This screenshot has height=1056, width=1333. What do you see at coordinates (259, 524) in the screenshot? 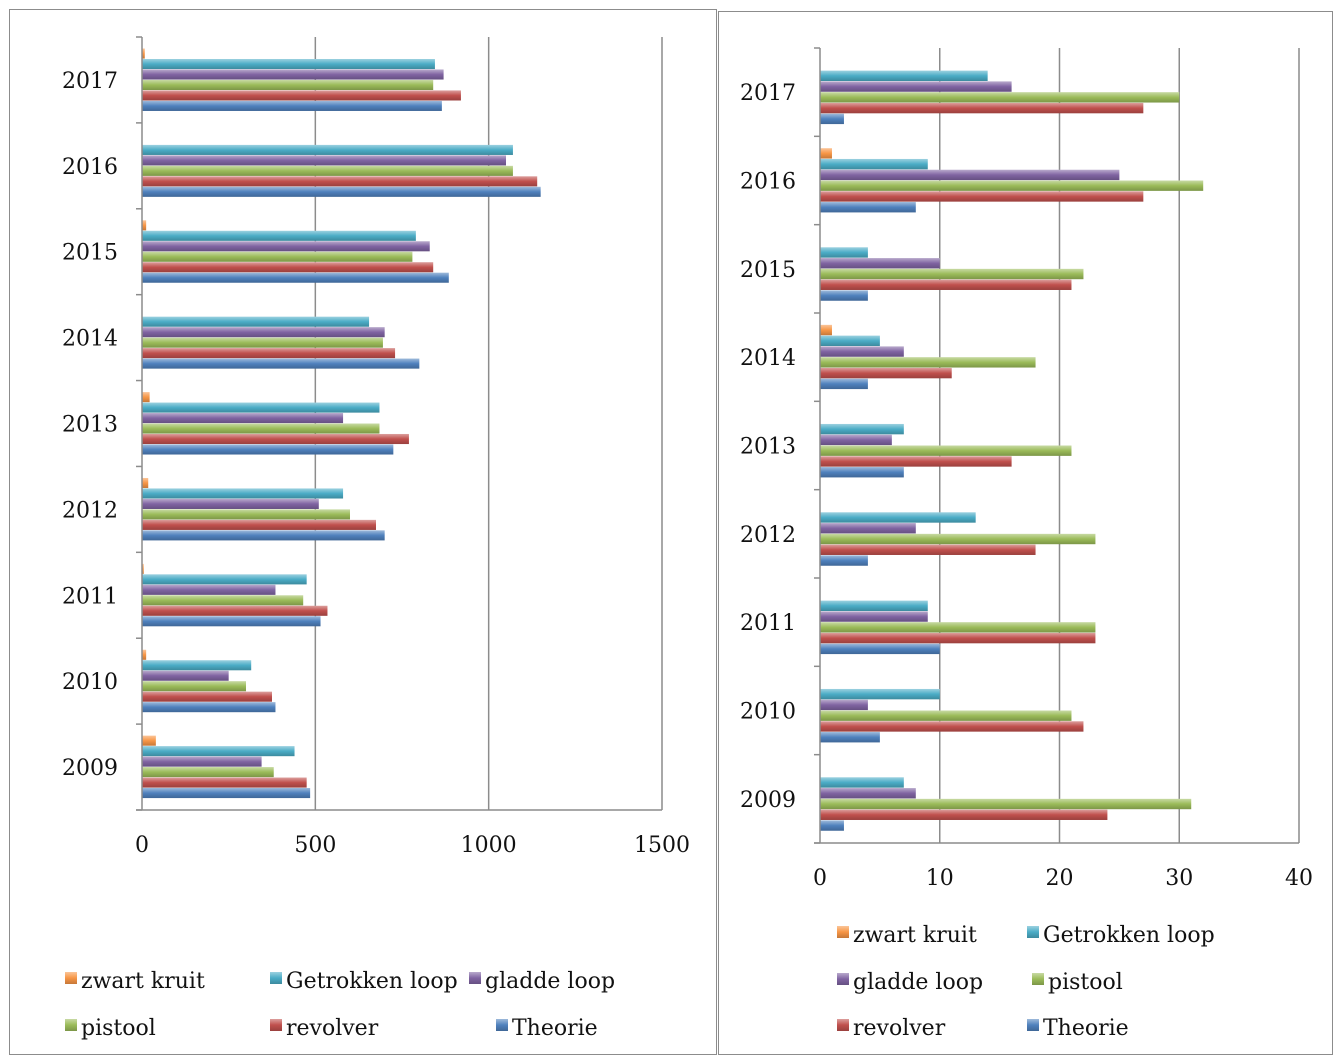
I see `bar-revolver-2012` at bounding box center [259, 524].